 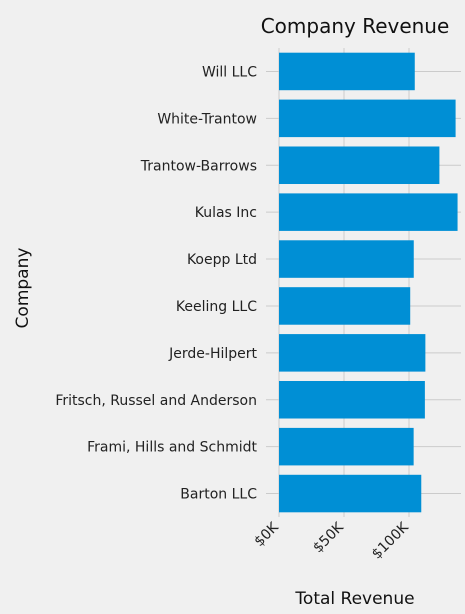 What do you see at coordinates (23, 288) in the screenshot?
I see `y-axis-title: Company` at bounding box center [23, 288].